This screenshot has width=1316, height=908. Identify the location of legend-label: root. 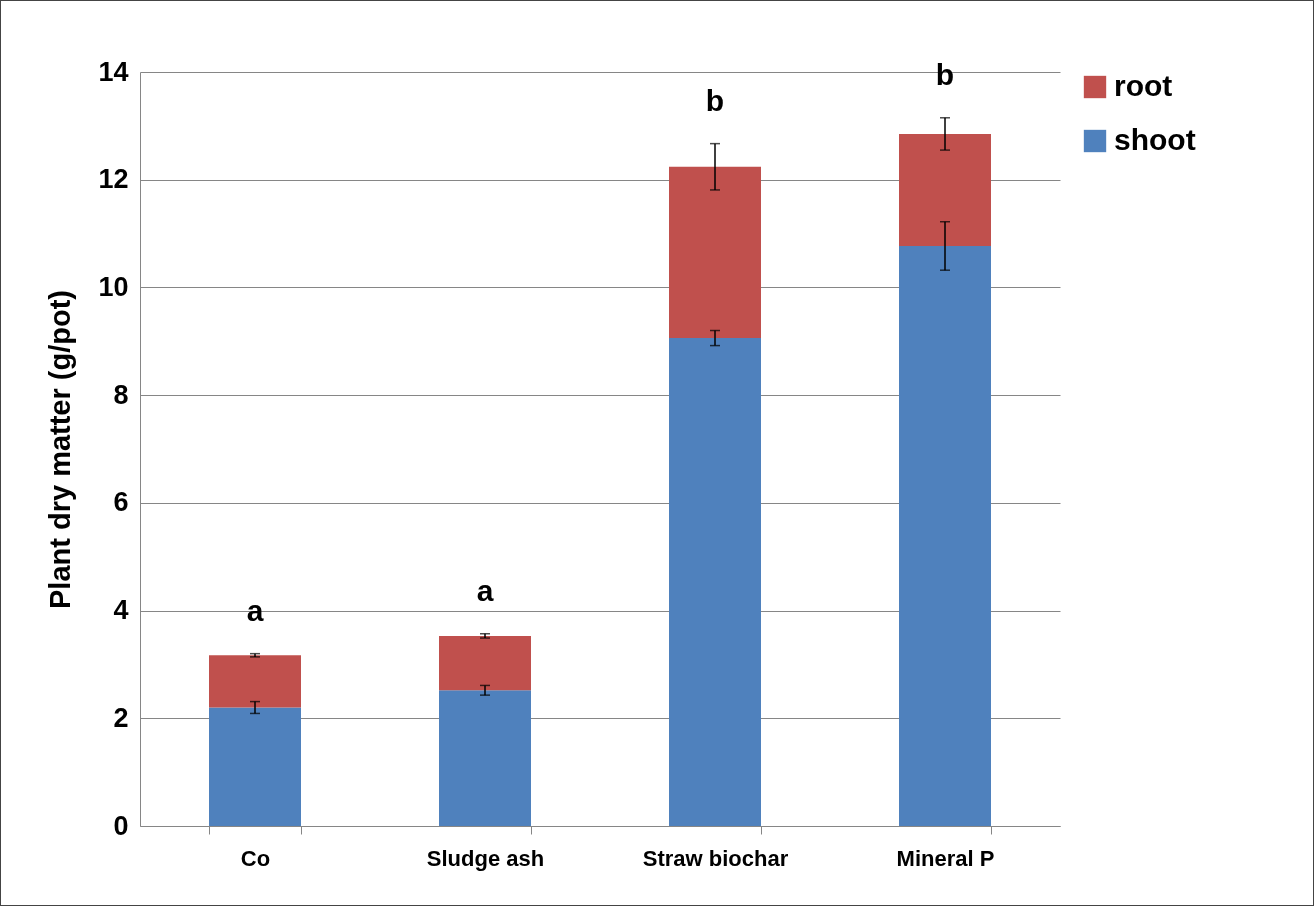
(1143, 85).